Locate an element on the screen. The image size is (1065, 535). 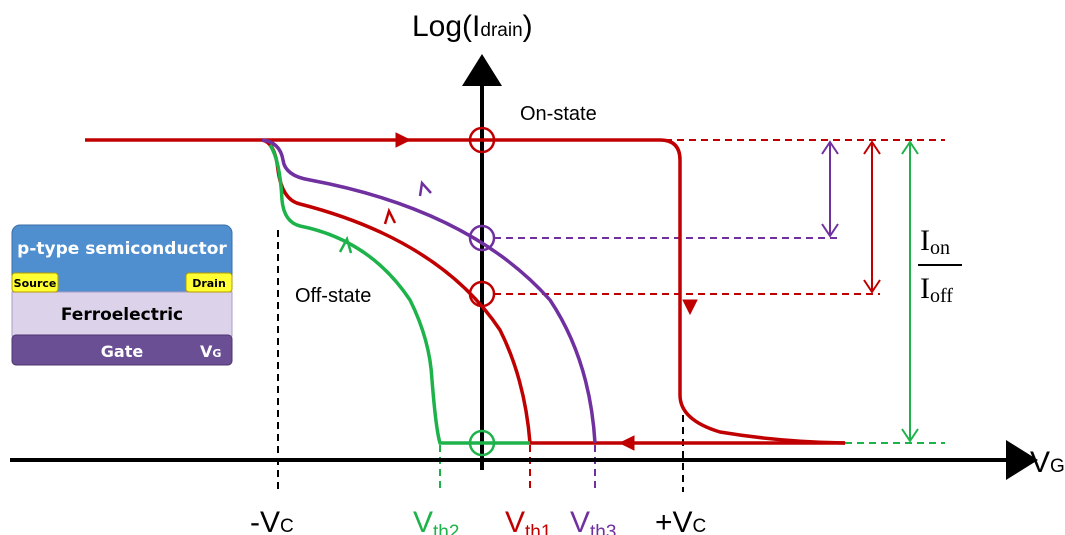
ratio-numerator: Ion is located at coordinates (935, 241).